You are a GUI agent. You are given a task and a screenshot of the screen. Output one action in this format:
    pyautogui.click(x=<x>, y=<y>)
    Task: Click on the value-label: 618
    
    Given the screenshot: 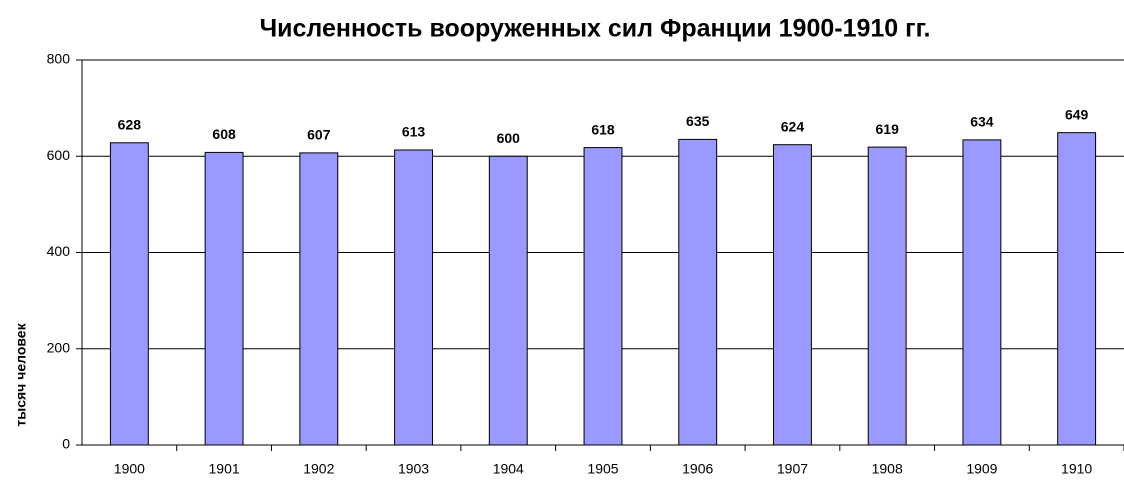 What is the action you would take?
    pyautogui.click(x=603, y=129)
    